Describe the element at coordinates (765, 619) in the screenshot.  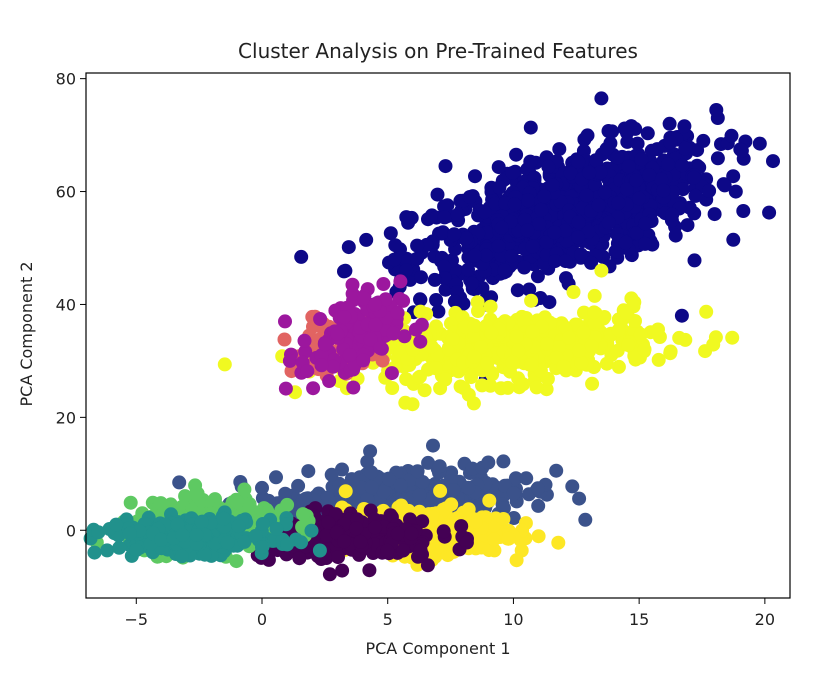
I see `x-tick-label: 20` at that location.